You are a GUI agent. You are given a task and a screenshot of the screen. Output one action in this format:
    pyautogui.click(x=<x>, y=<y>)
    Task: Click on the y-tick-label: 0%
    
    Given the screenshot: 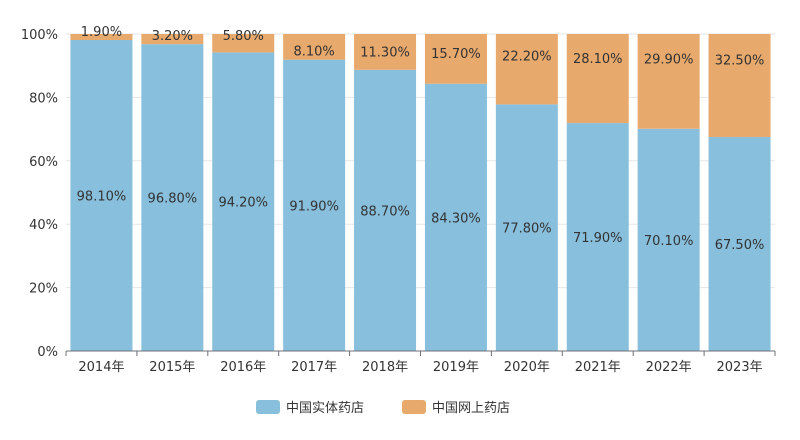 What is the action you would take?
    pyautogui.click(x=47, y=352)
    